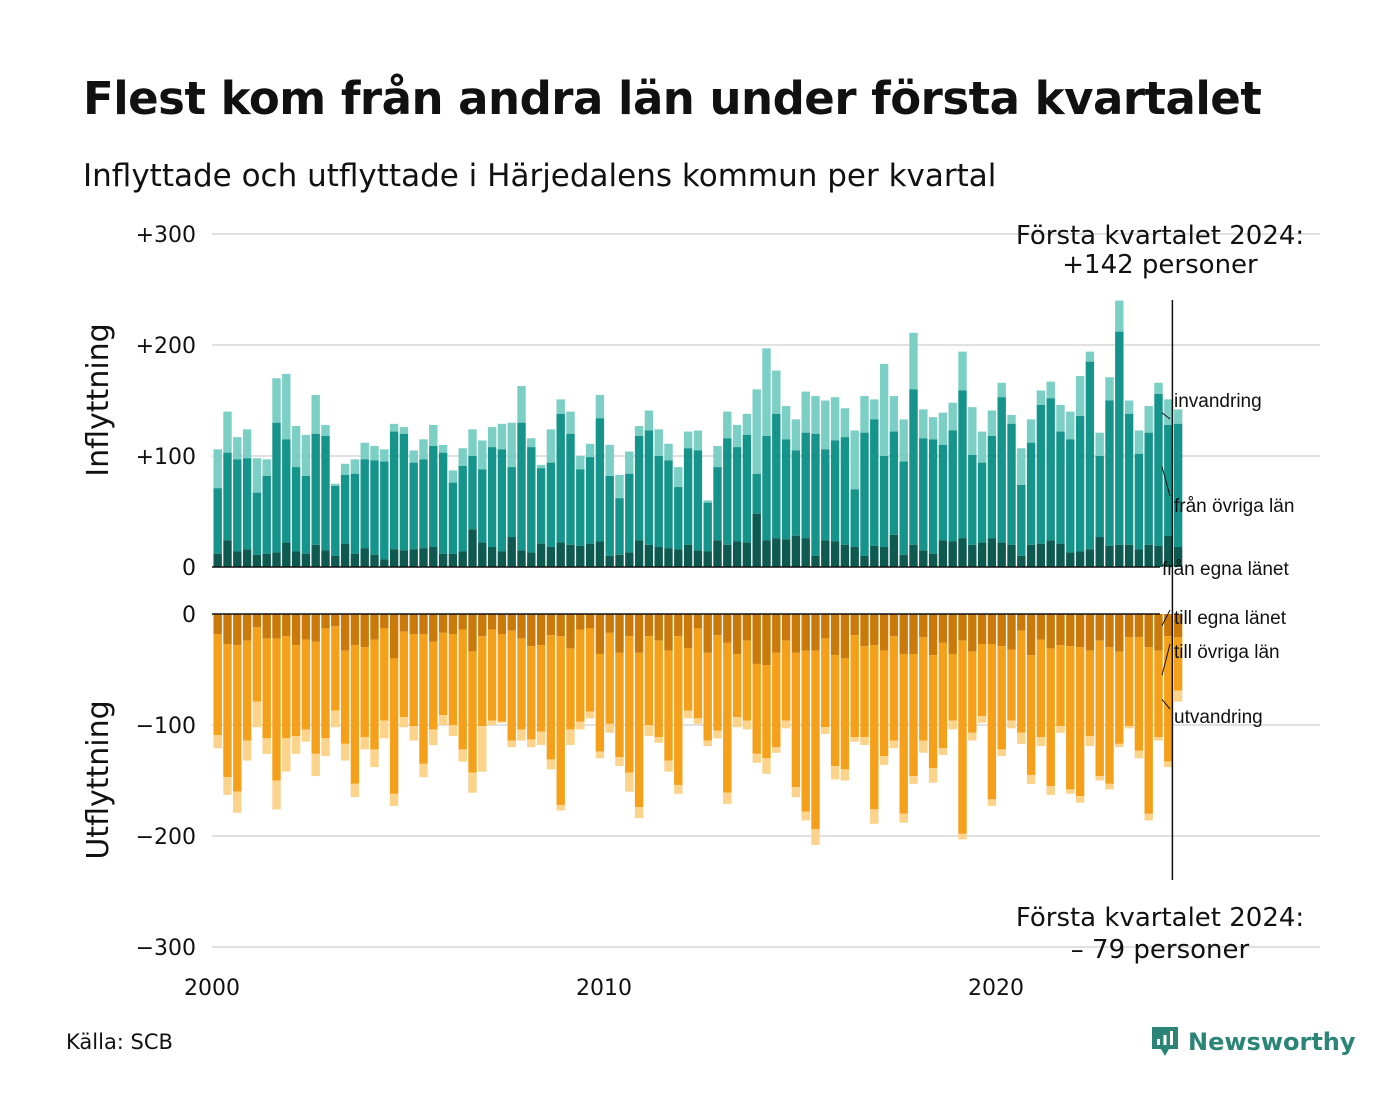 The image size is (1400, 1120). Describe the element at coordinates (1160, 265) in the screenshot. I see `annotation-text: +142 personer` at that location.